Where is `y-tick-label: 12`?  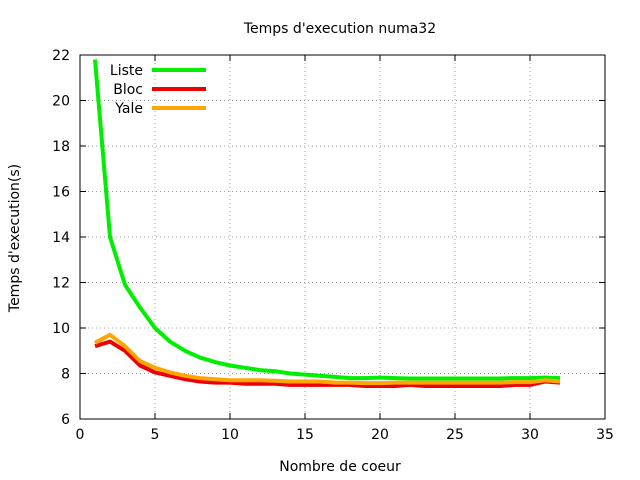 y-tick-label: 12 is located at coordinates (61, 284).